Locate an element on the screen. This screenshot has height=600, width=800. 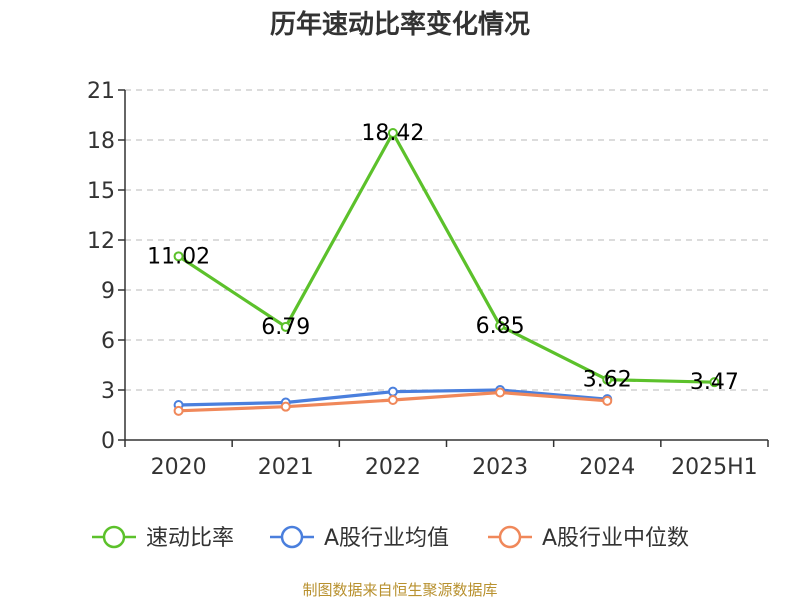
legend-label: 速动比率 is located at coordinates (190, 538).